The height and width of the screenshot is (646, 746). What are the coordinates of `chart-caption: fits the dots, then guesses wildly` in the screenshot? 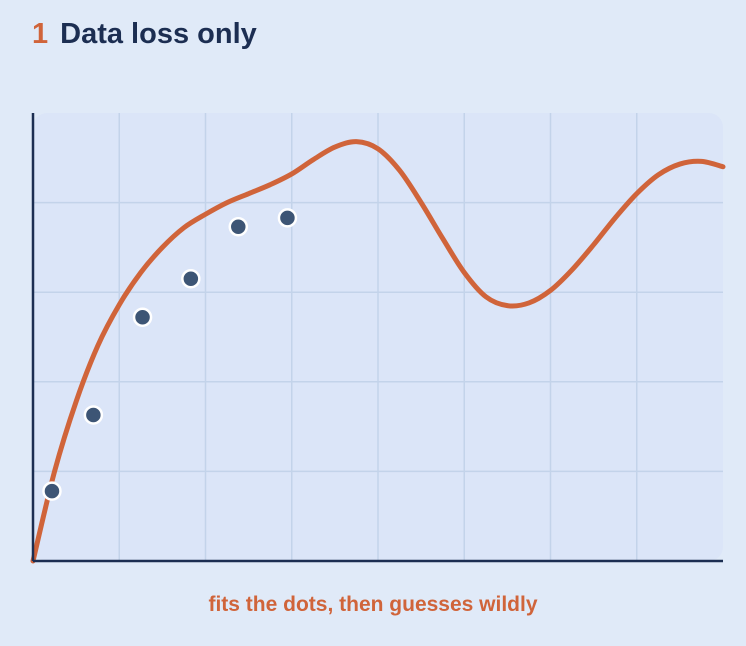 It's located at (373, 604).